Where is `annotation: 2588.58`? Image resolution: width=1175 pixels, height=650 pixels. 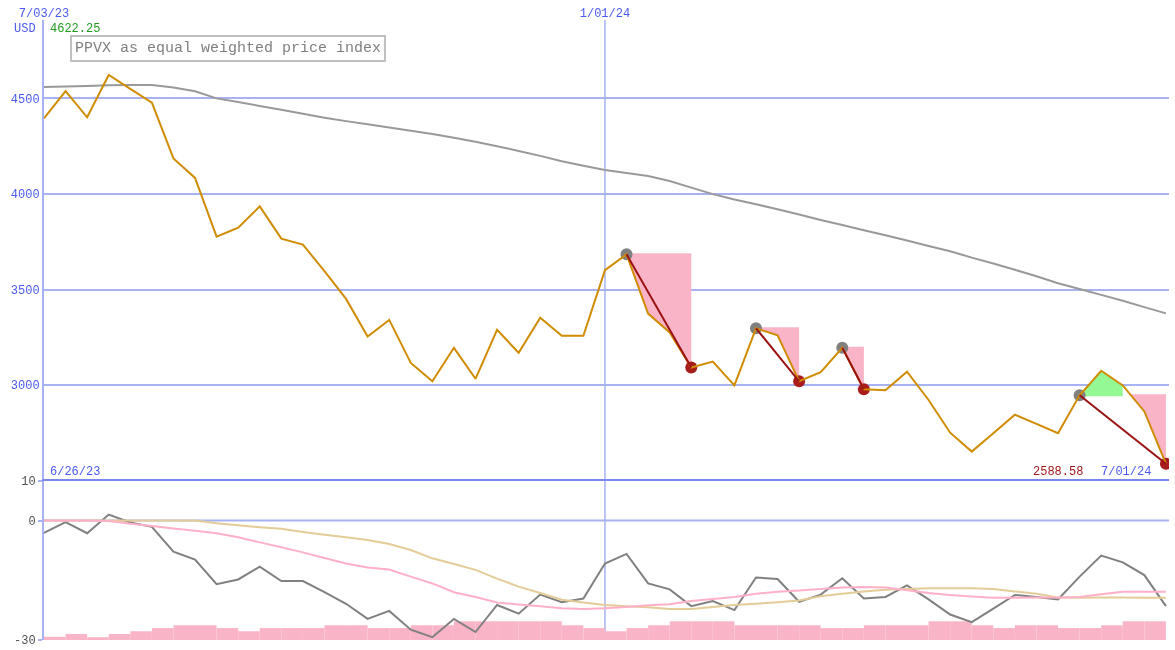 annotation: 2588.58 is located at coordinates (1058, 472).